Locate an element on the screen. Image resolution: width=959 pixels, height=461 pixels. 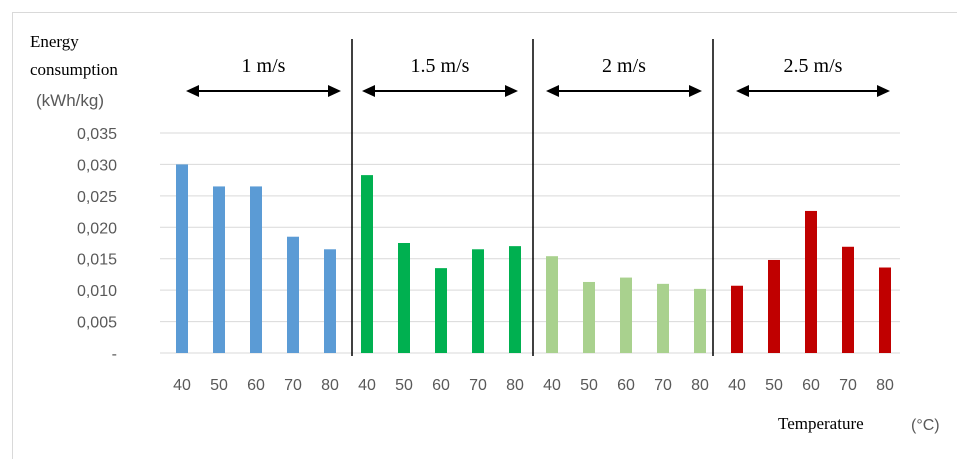
y-tick-label: 0,010 is located at coordinates (97, 291).